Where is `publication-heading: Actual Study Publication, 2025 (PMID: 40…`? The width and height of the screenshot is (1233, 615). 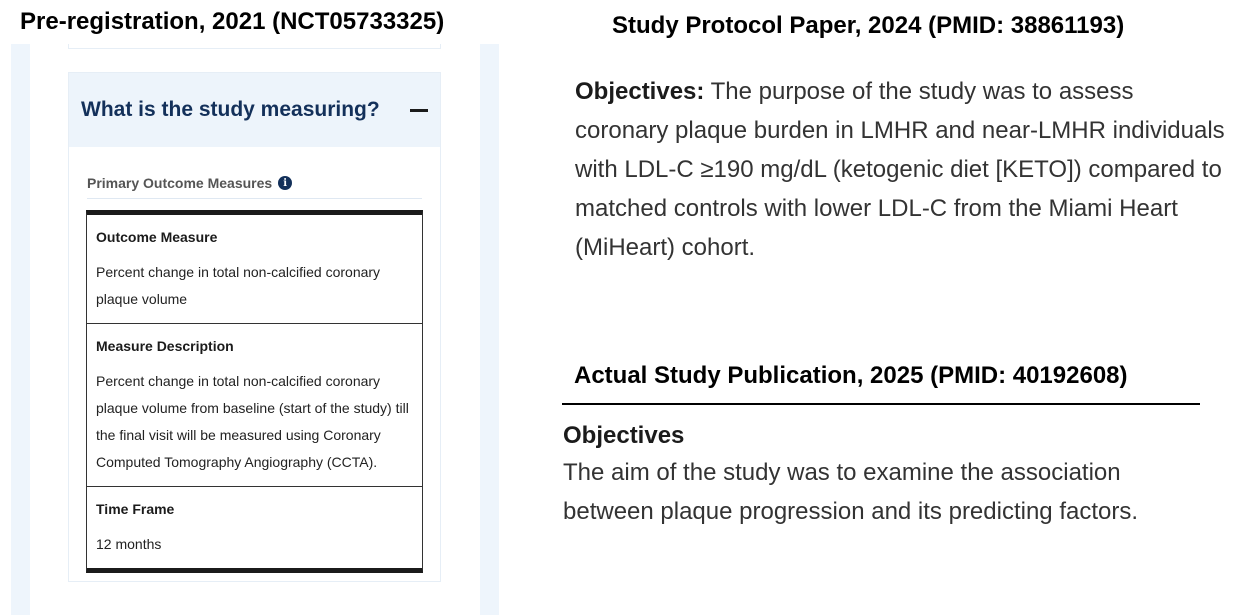
publication-heading: Actual Study Publication, 2025 (PMID: 40… is located at coordinates (851, 375).